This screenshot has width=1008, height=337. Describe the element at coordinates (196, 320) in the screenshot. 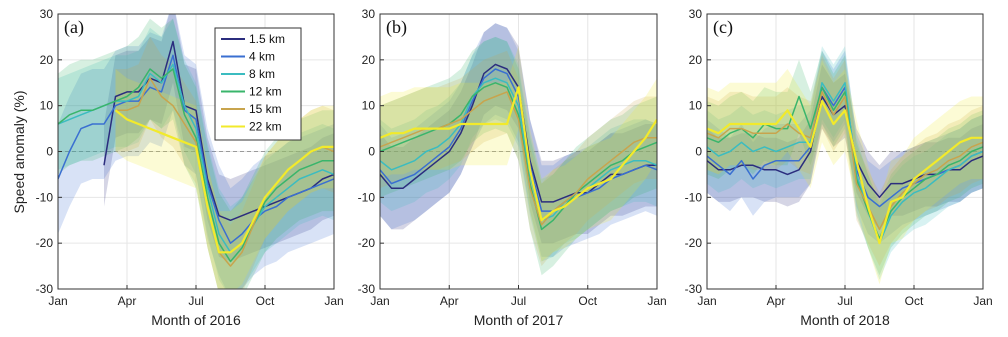

I see `x-axis-label: Month of 2016` at that location.